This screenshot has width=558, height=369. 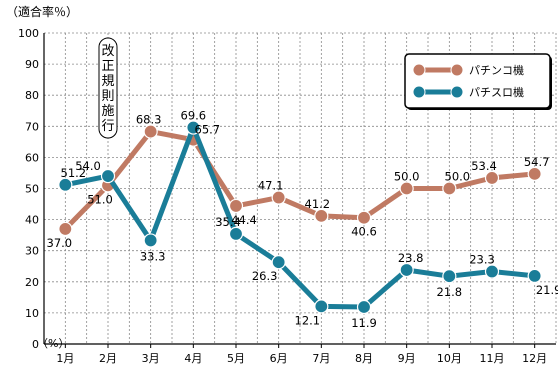 I want to click on data-label: 65.7, so click(x=208, y=130).